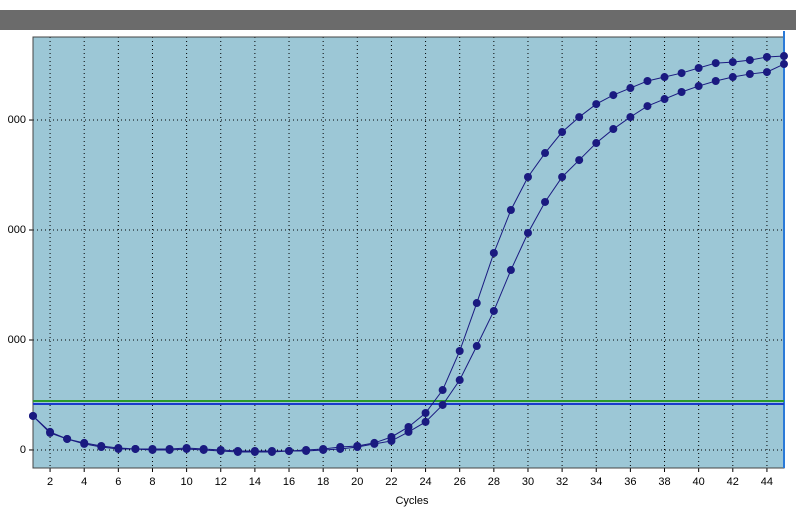 The image size is (796, 515). Describe the element at coordinates (84, 482) in the screenshot. I see `x-tick-label: 4` at that location.